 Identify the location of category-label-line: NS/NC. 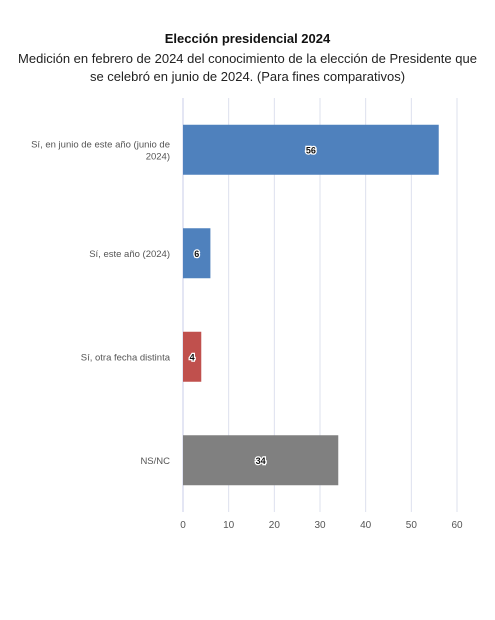
(155, 461).